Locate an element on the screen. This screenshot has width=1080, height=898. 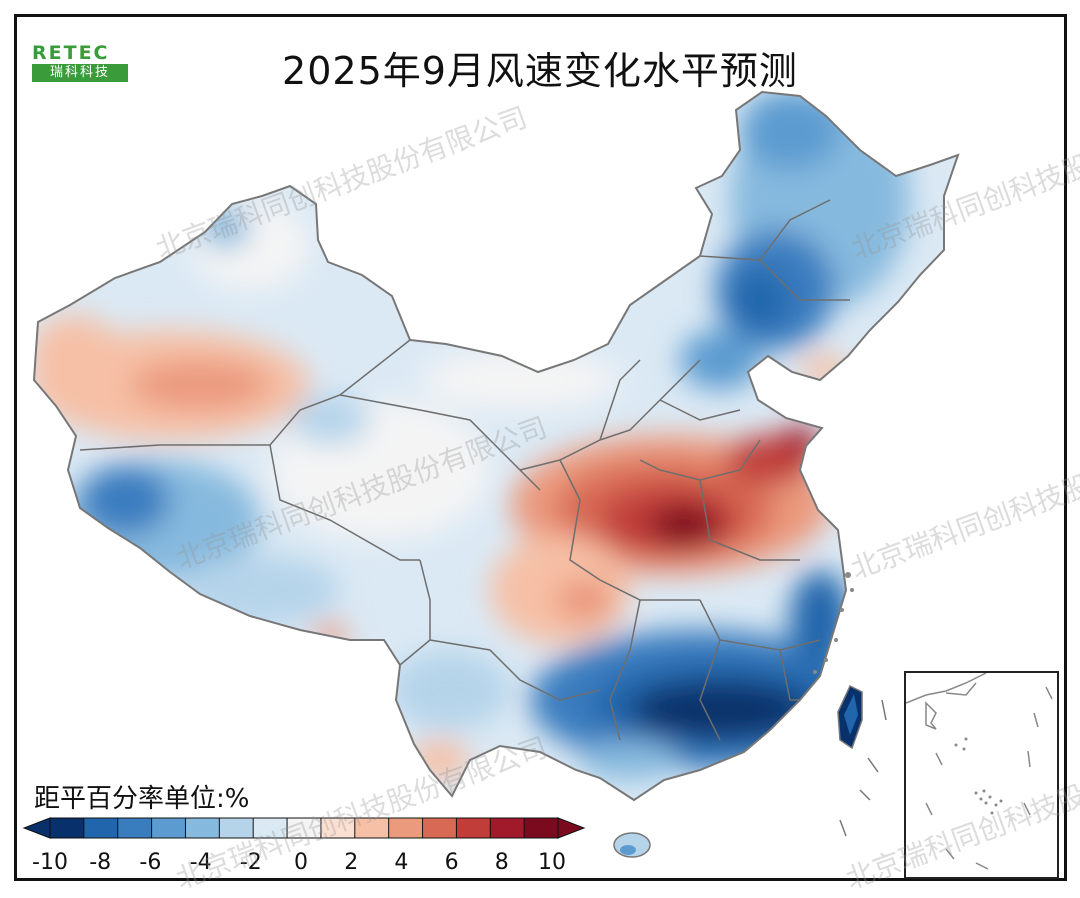
legend-tick-label: -10 is located at coordinates (50, 862).